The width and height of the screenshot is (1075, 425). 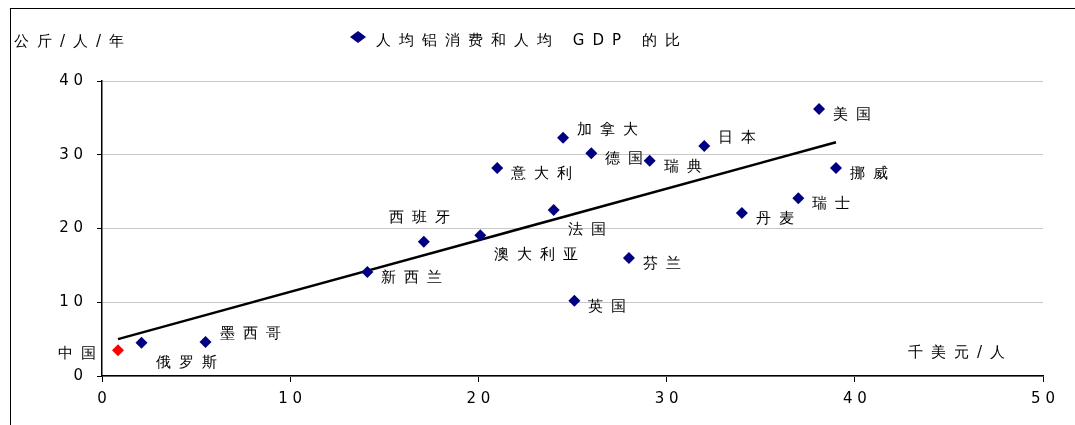 What do you see at coordinates (71, 79) in the screenshot?
I see `y-tick-label: 4 0` at bounding box center [71, 79].